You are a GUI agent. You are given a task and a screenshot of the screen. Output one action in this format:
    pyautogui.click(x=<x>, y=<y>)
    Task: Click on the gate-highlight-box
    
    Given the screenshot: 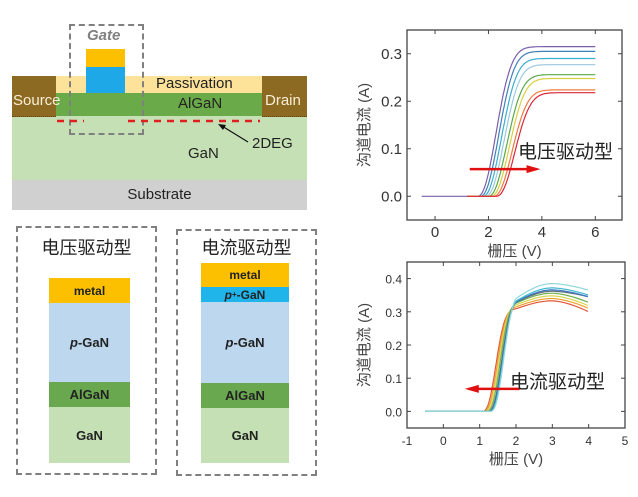 What is the action you would take?
    pyautogui.click(x=106, y=79)
    